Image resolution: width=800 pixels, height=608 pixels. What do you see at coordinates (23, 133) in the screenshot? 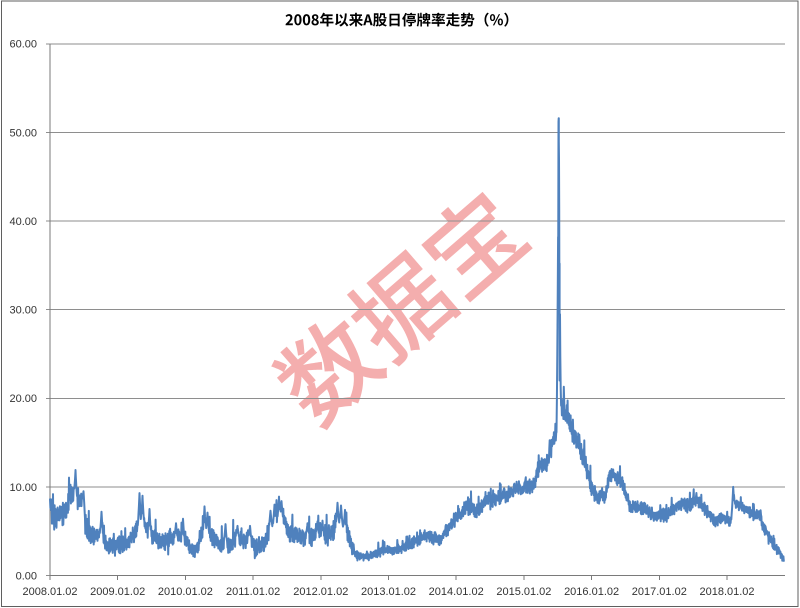
I see `svg-text: 50.00` at bounding box center [23, 133].